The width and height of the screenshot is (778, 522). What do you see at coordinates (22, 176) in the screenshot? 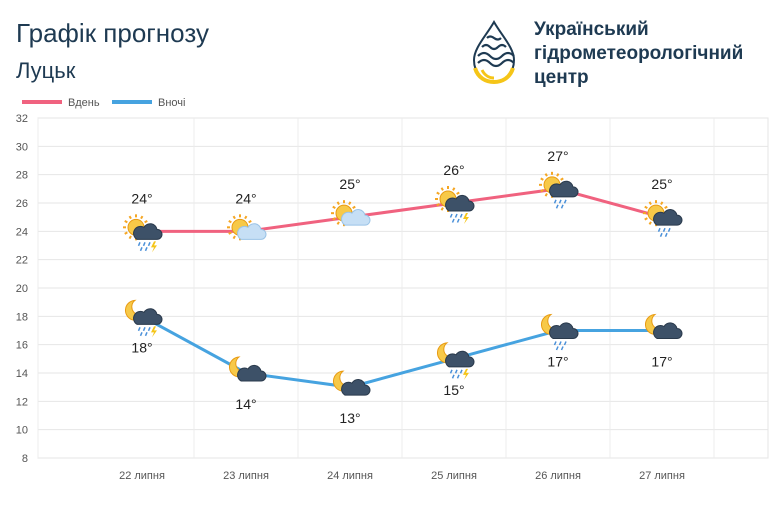
I see `y-tick-label: 28` at bounding box center [22, 176].